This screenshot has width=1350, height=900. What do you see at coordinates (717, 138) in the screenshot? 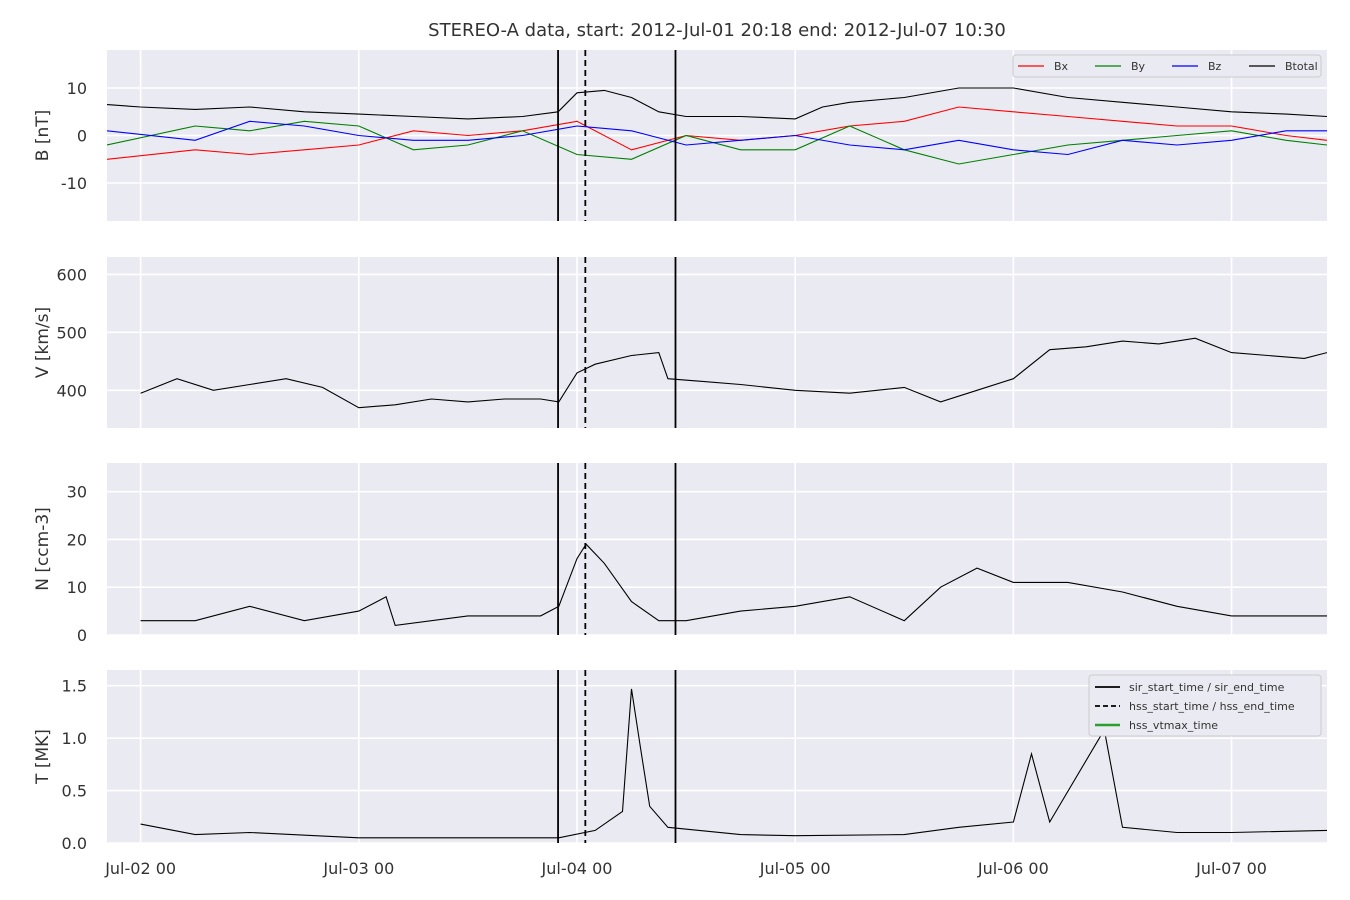
I see `series-line-bz` at bounding box center [717, 138].